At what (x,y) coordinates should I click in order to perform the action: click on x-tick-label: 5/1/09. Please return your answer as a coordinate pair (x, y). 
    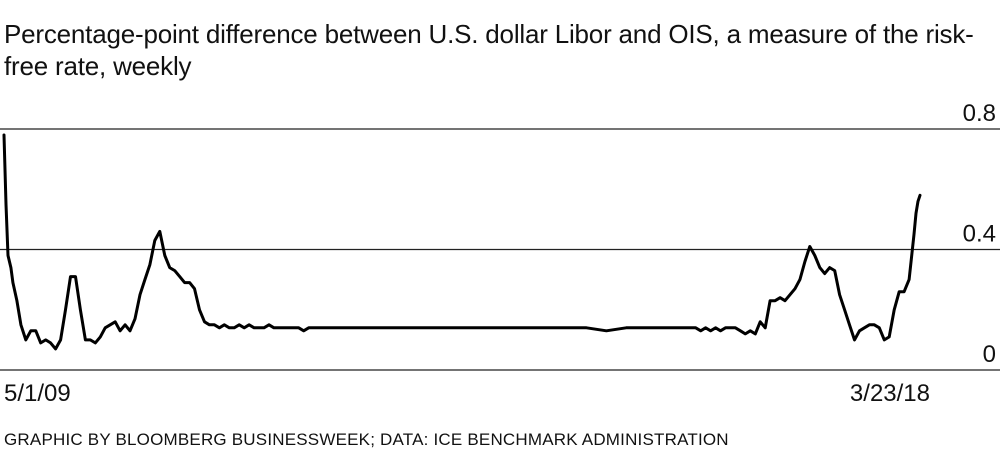
    Looking at the image, I should click on (37, 393).